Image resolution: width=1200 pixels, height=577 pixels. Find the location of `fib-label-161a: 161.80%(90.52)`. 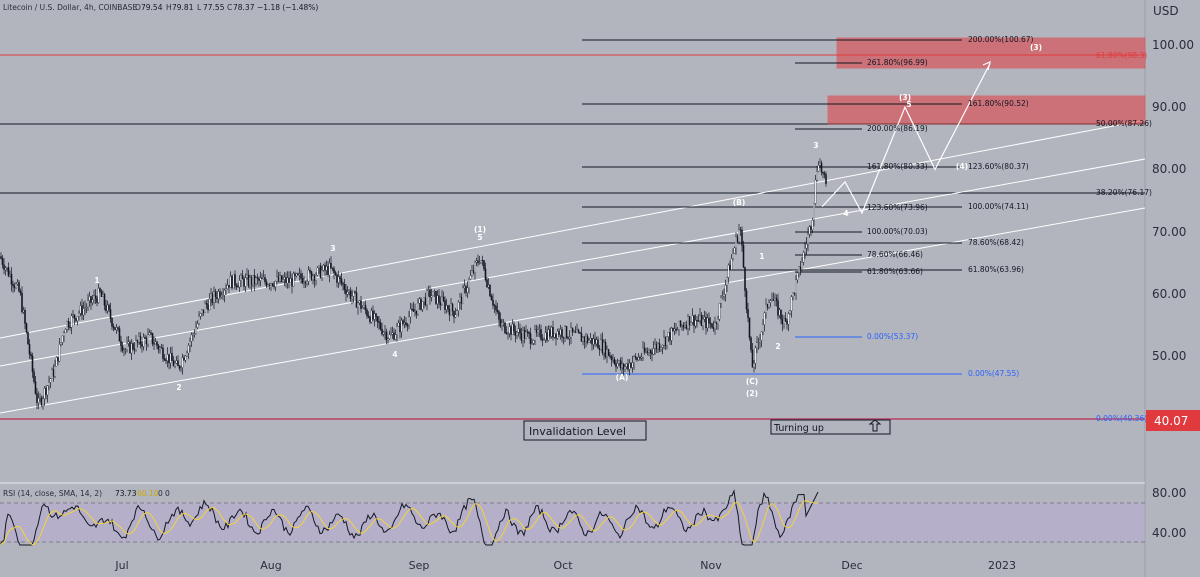

fib-label-161a: 161.80%(90.52) is located at coordinates (998, 103).